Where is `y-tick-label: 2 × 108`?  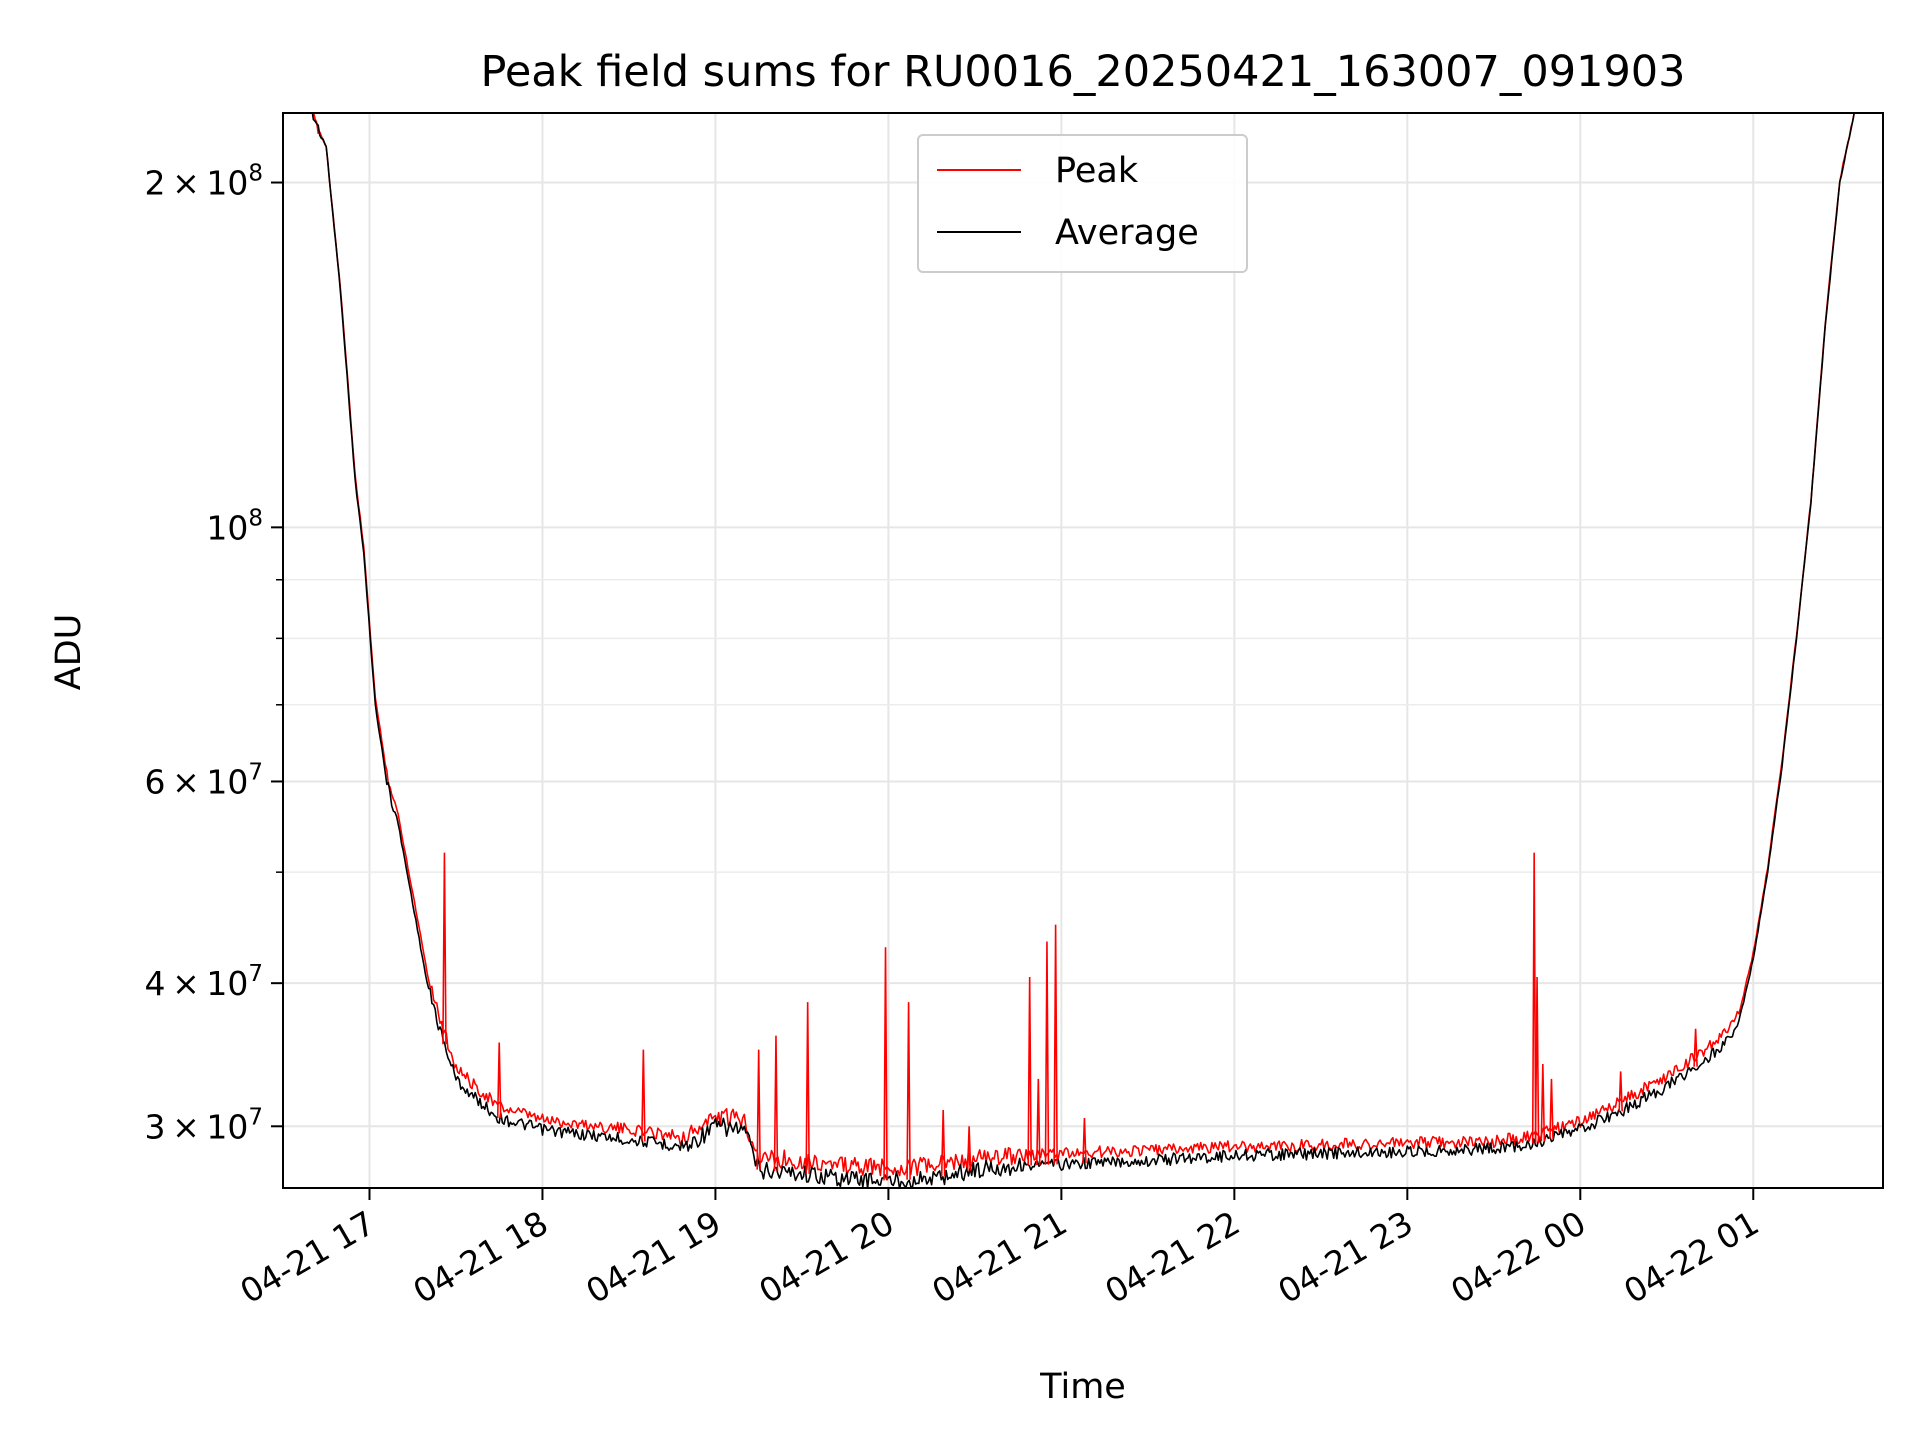 y-tick-label: 2 × 108 is located at coordinates (204, 182).